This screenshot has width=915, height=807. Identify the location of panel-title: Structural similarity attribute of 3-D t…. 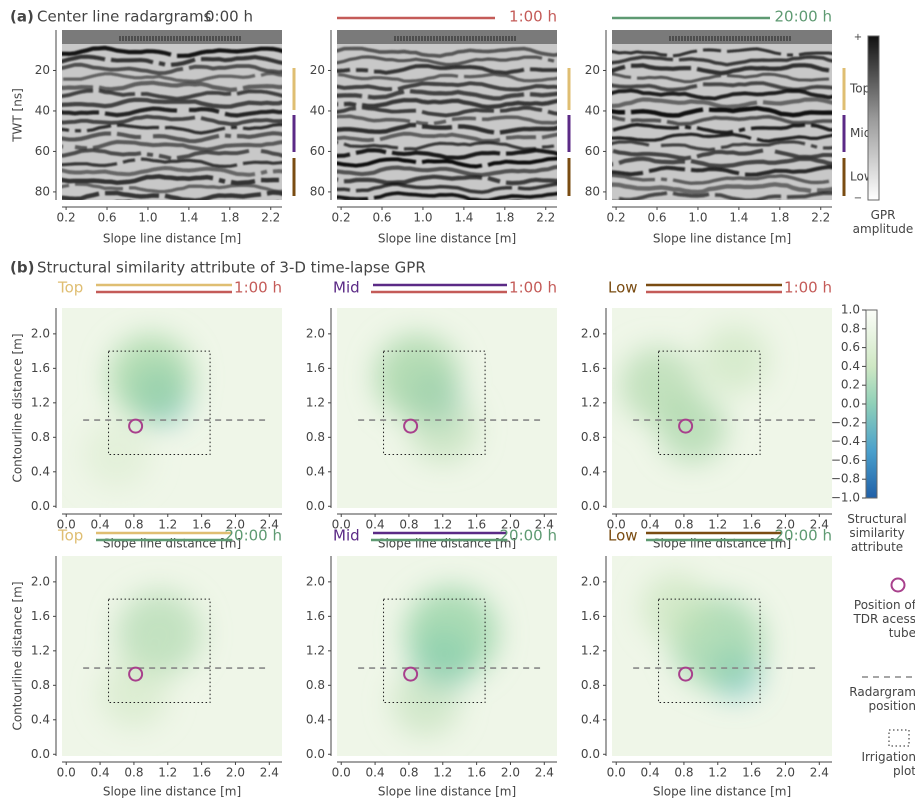
(231, 268).